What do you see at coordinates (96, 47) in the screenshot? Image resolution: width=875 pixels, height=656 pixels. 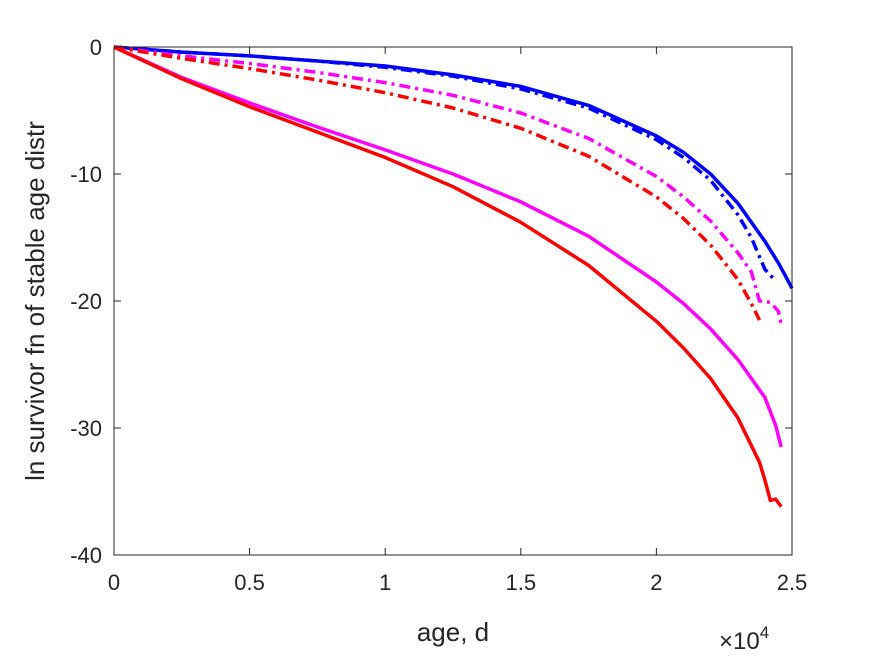 I see `y-tick-label: 0` at bounding box center [96, 47].